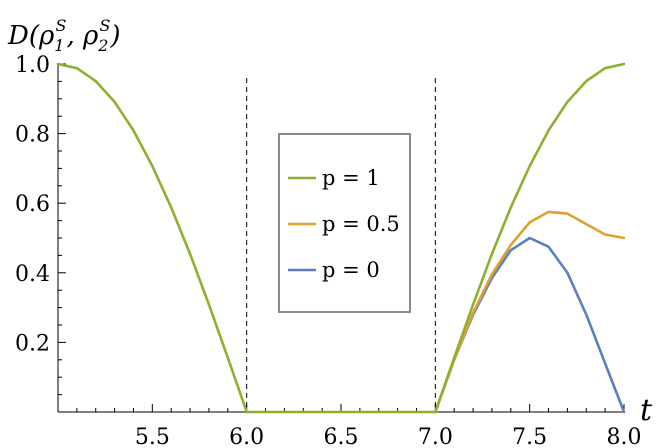  I want to click on x-tick-label: 7.0, so click(435, 436).